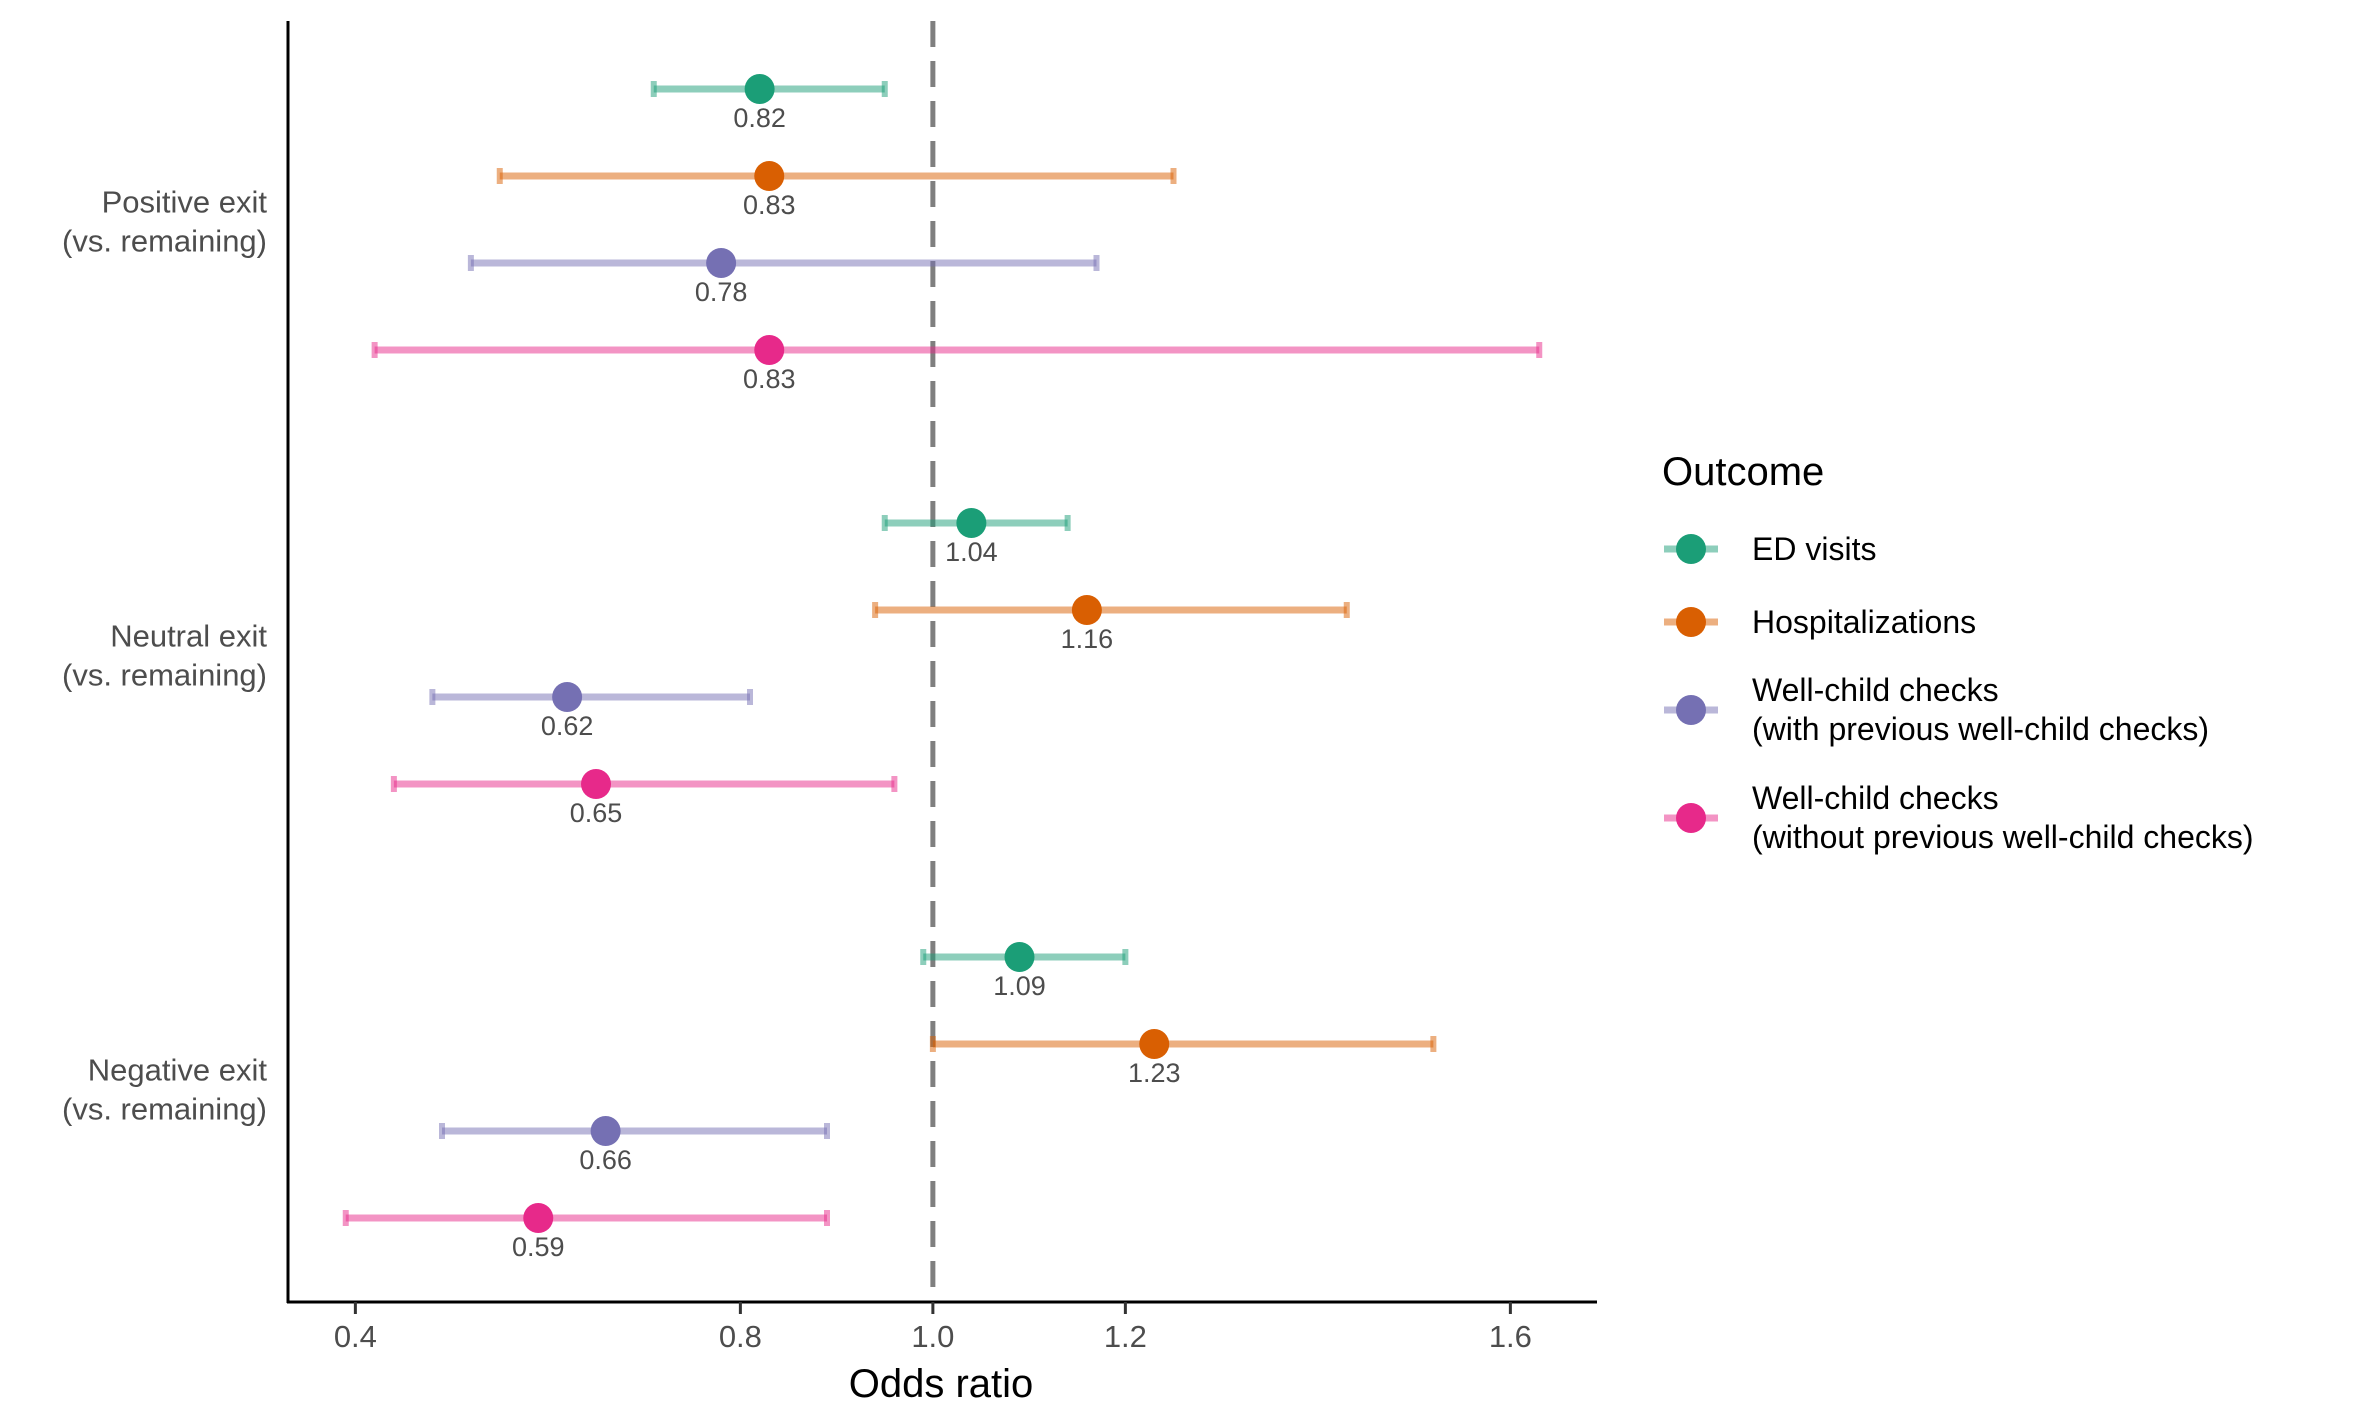 The height and width of the screenshot is (1417, 2362). What do you see at coordinates (721, 292) in the screenshot?
I see `value-label: 0.78` at bounding box center [721, 292].